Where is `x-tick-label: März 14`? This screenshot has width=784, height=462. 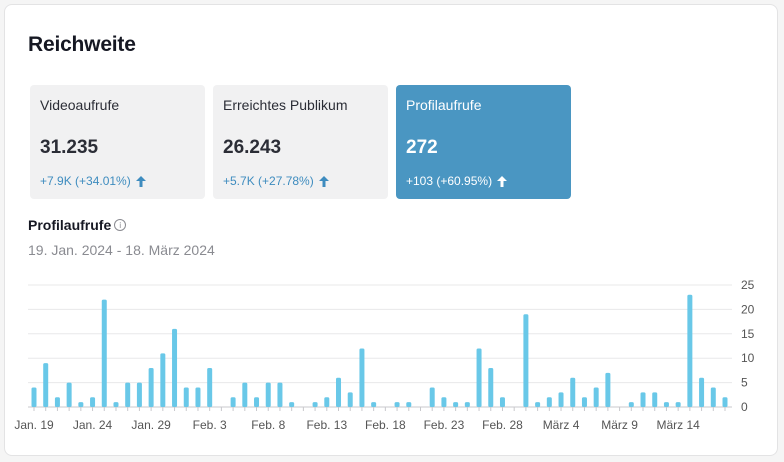
x-tick-label: März 14 is located at coordinates (678, 425).